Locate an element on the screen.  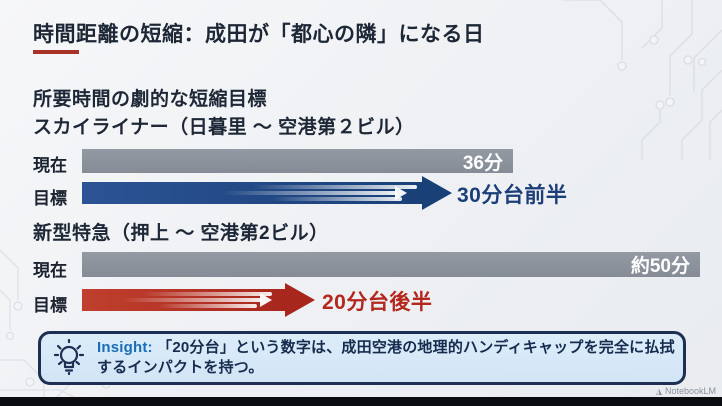
target-value-new-express: 20分台後半 is located at coordinates (377, 302).